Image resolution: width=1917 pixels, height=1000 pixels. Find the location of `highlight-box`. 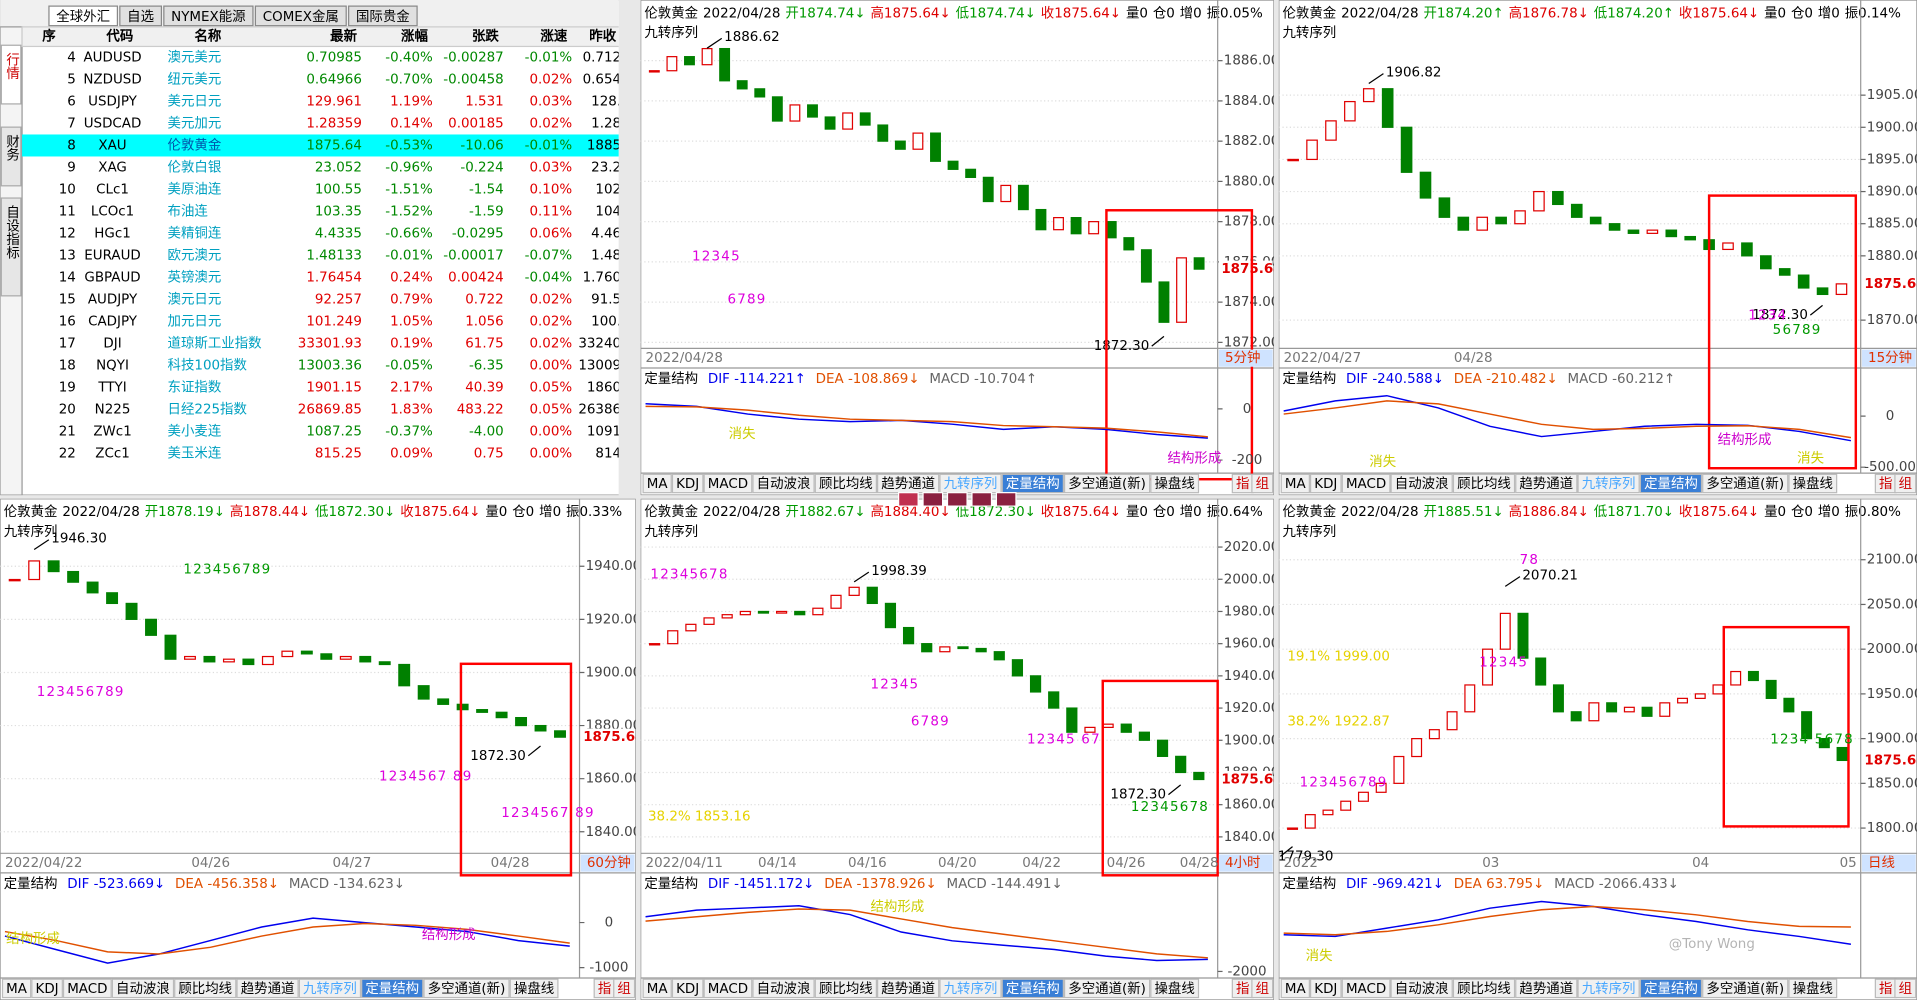

highlight-box is located at coordinates (1160, 778).